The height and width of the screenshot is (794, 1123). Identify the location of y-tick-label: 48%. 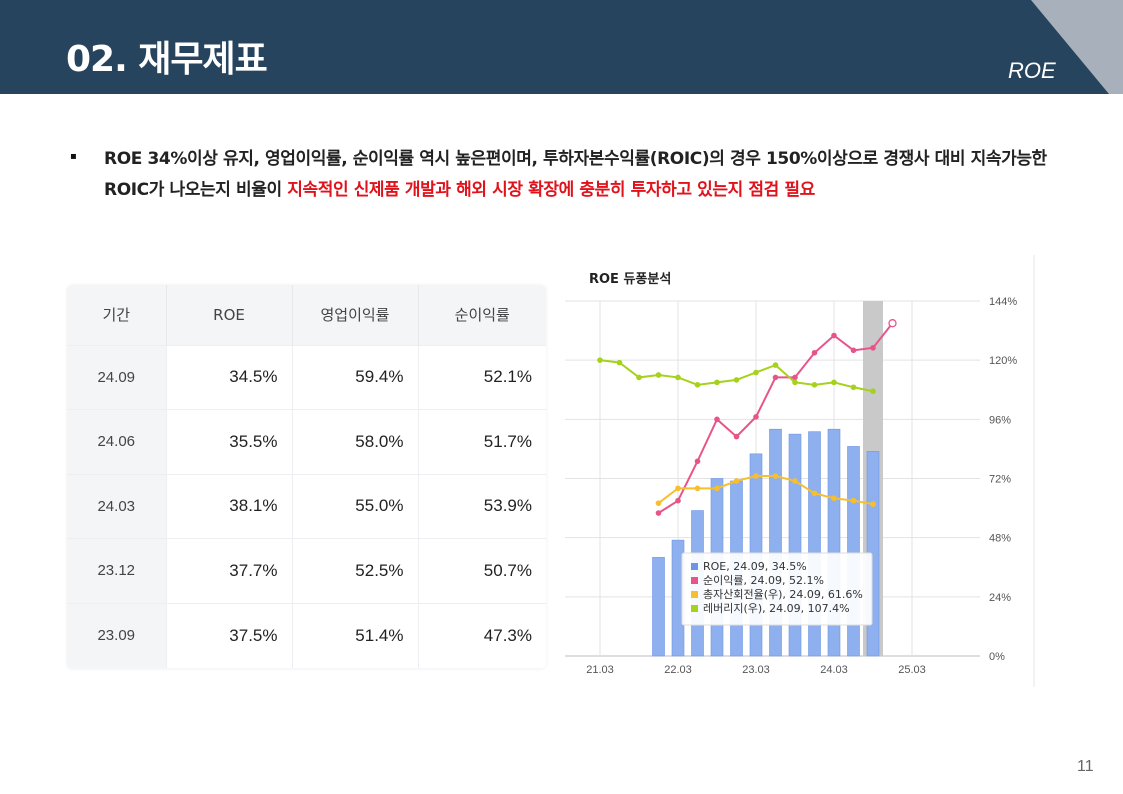
(1000, 539).